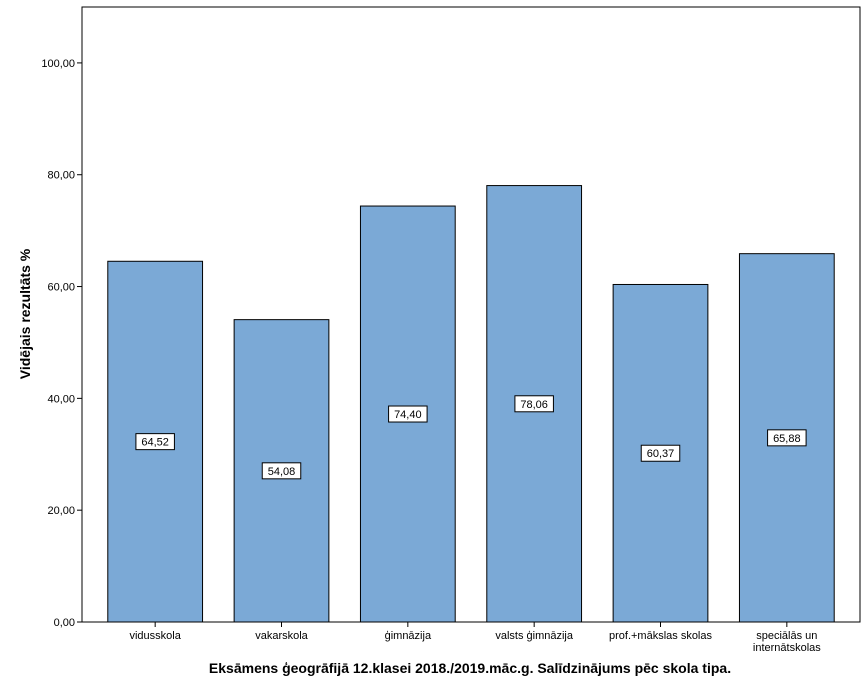  I want to click on data-label: 74,40, so click(408, 415).